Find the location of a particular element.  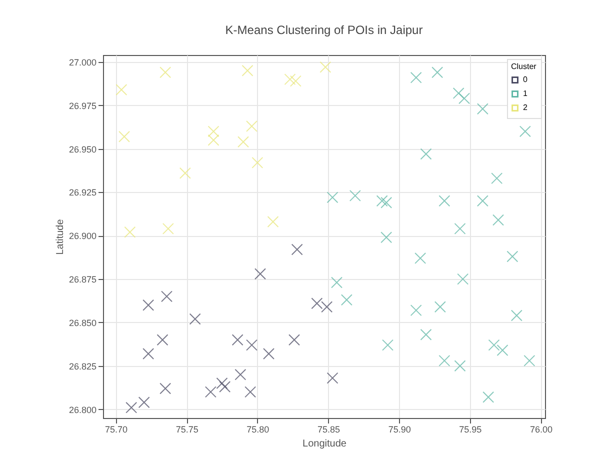

y-axis-title: Latitude is located at coordinates (60, 236).